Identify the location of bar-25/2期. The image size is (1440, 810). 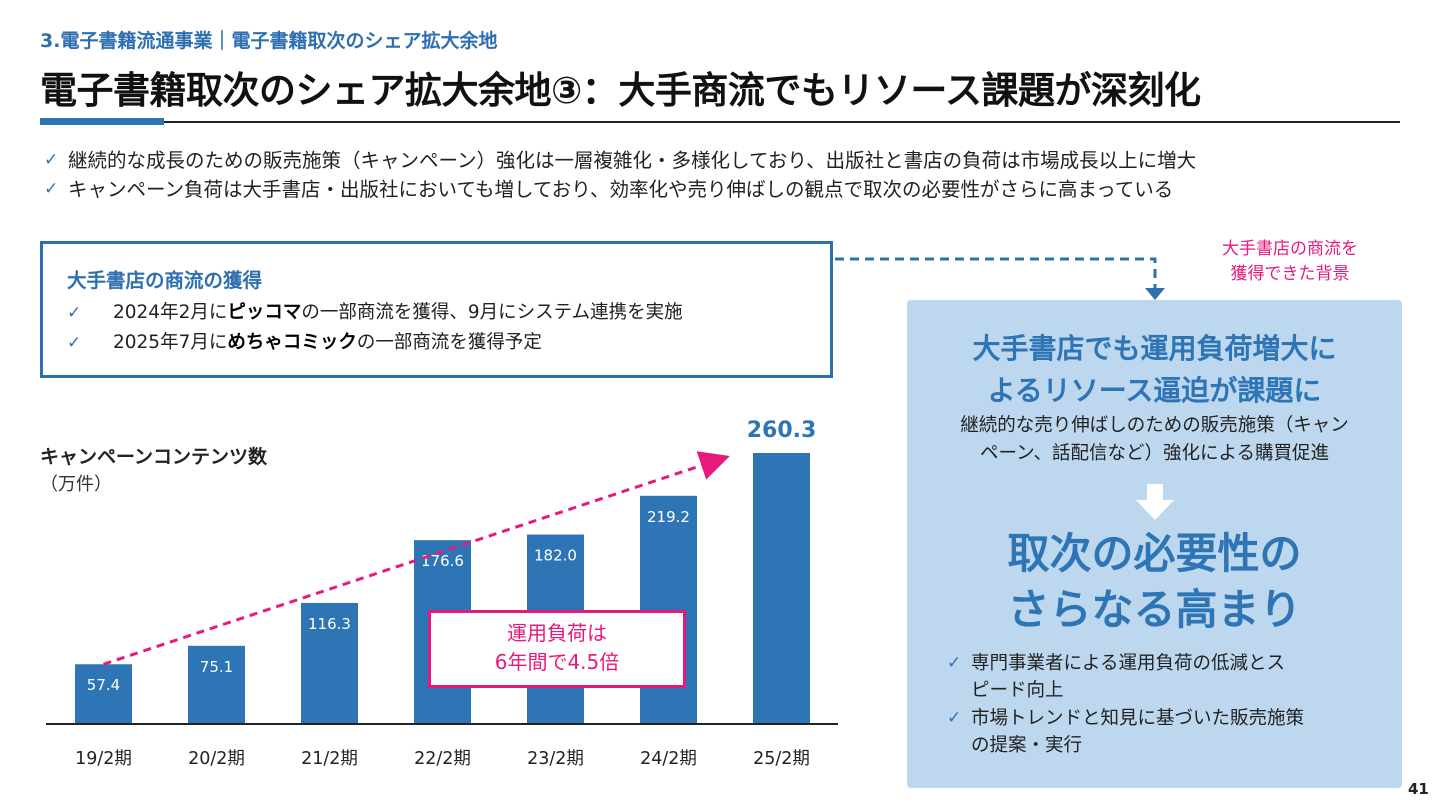
(781, 588).